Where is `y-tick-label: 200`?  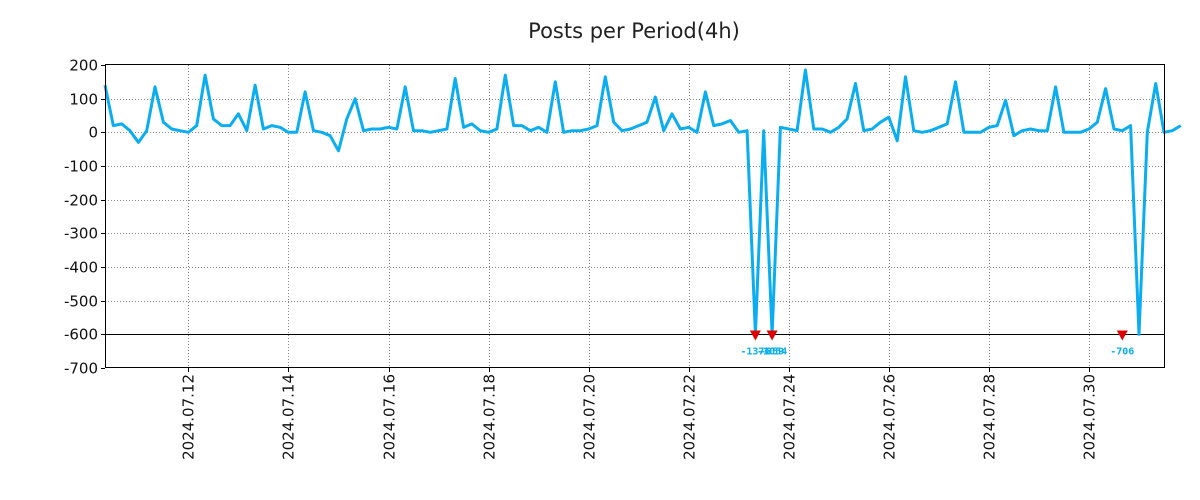 y-tick-label: 200 is located at coordinates (83, 66).